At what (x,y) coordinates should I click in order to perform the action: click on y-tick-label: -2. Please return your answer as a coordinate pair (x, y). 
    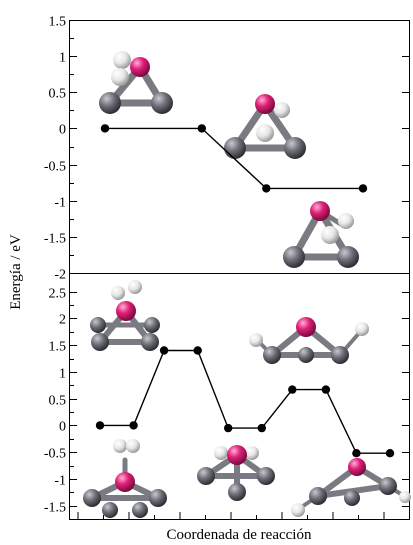
    Looking at the image, I should click on (60, 275).